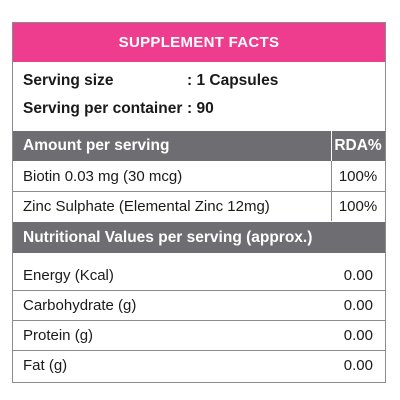  I want to click on serving-size-row: Serving size : 1 Capsules, so click(199, 82).